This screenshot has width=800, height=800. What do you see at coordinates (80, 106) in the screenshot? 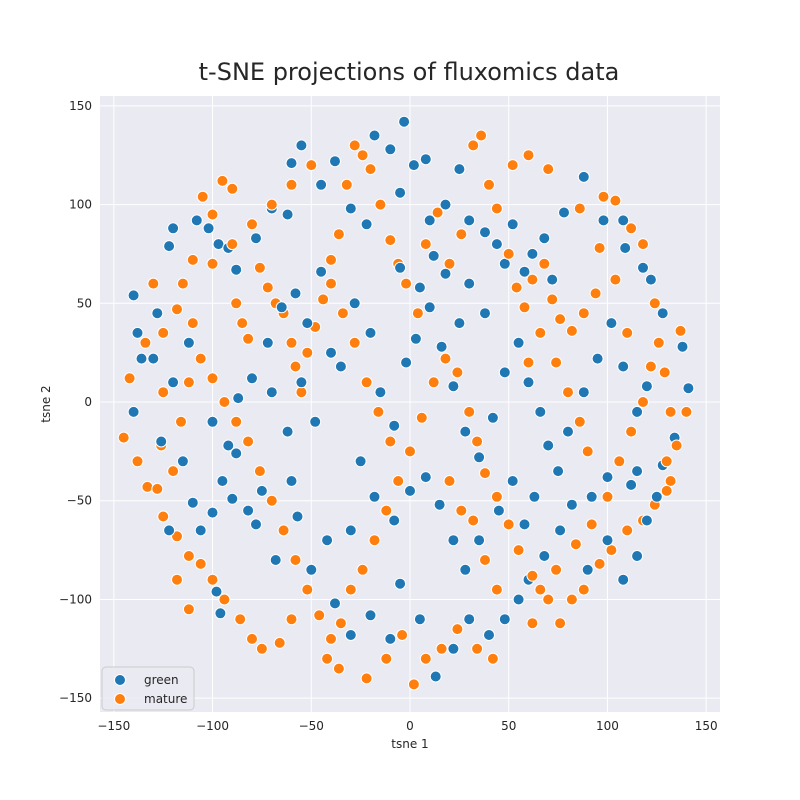
I see `y-tick-label: 150` at bounding box center [80, 106].